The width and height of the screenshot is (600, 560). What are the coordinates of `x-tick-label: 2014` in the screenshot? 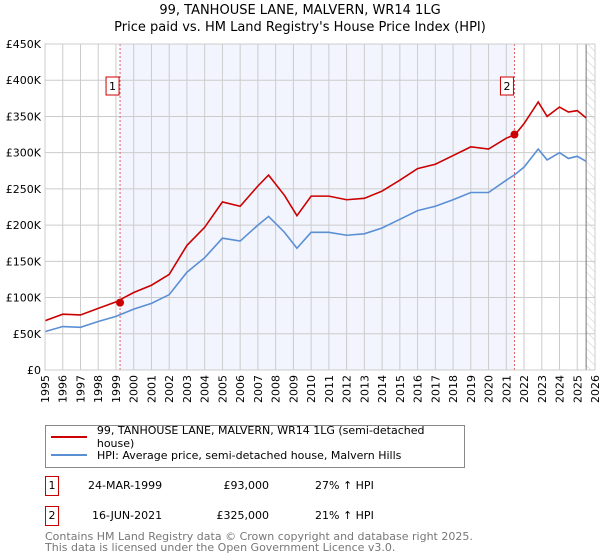 It's located at (382, 389).